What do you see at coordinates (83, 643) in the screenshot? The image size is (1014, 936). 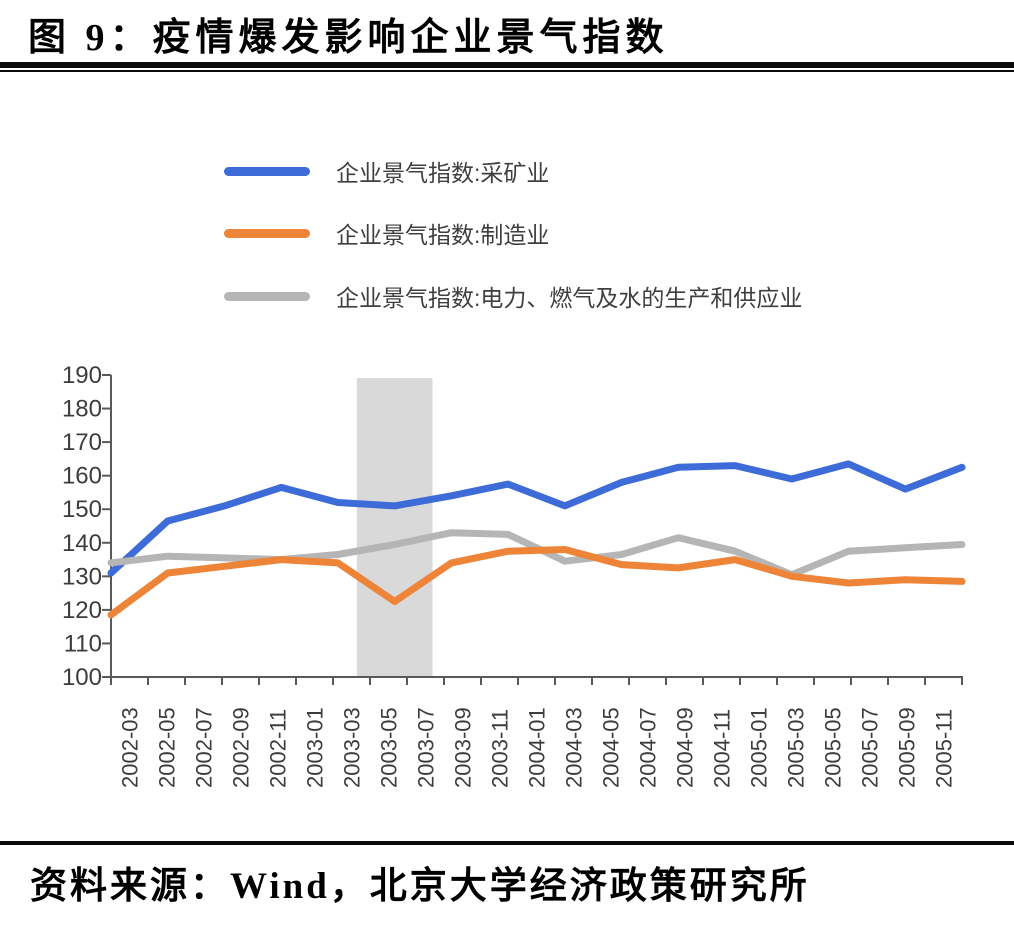 I see `y-tick-label: 110` at bounding box center [83, 643].